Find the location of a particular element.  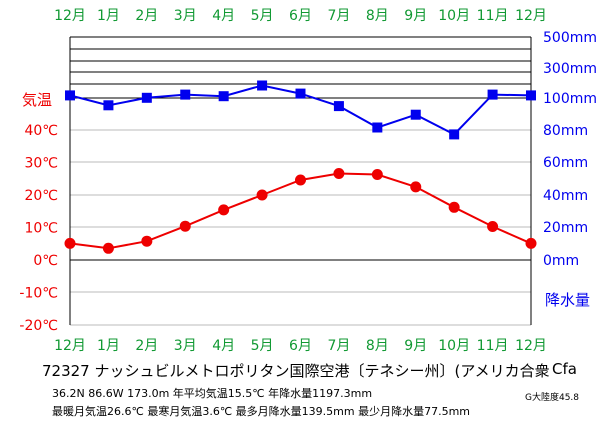

precipitation-tick-label: 60mm is located at coordinates (565, 163).